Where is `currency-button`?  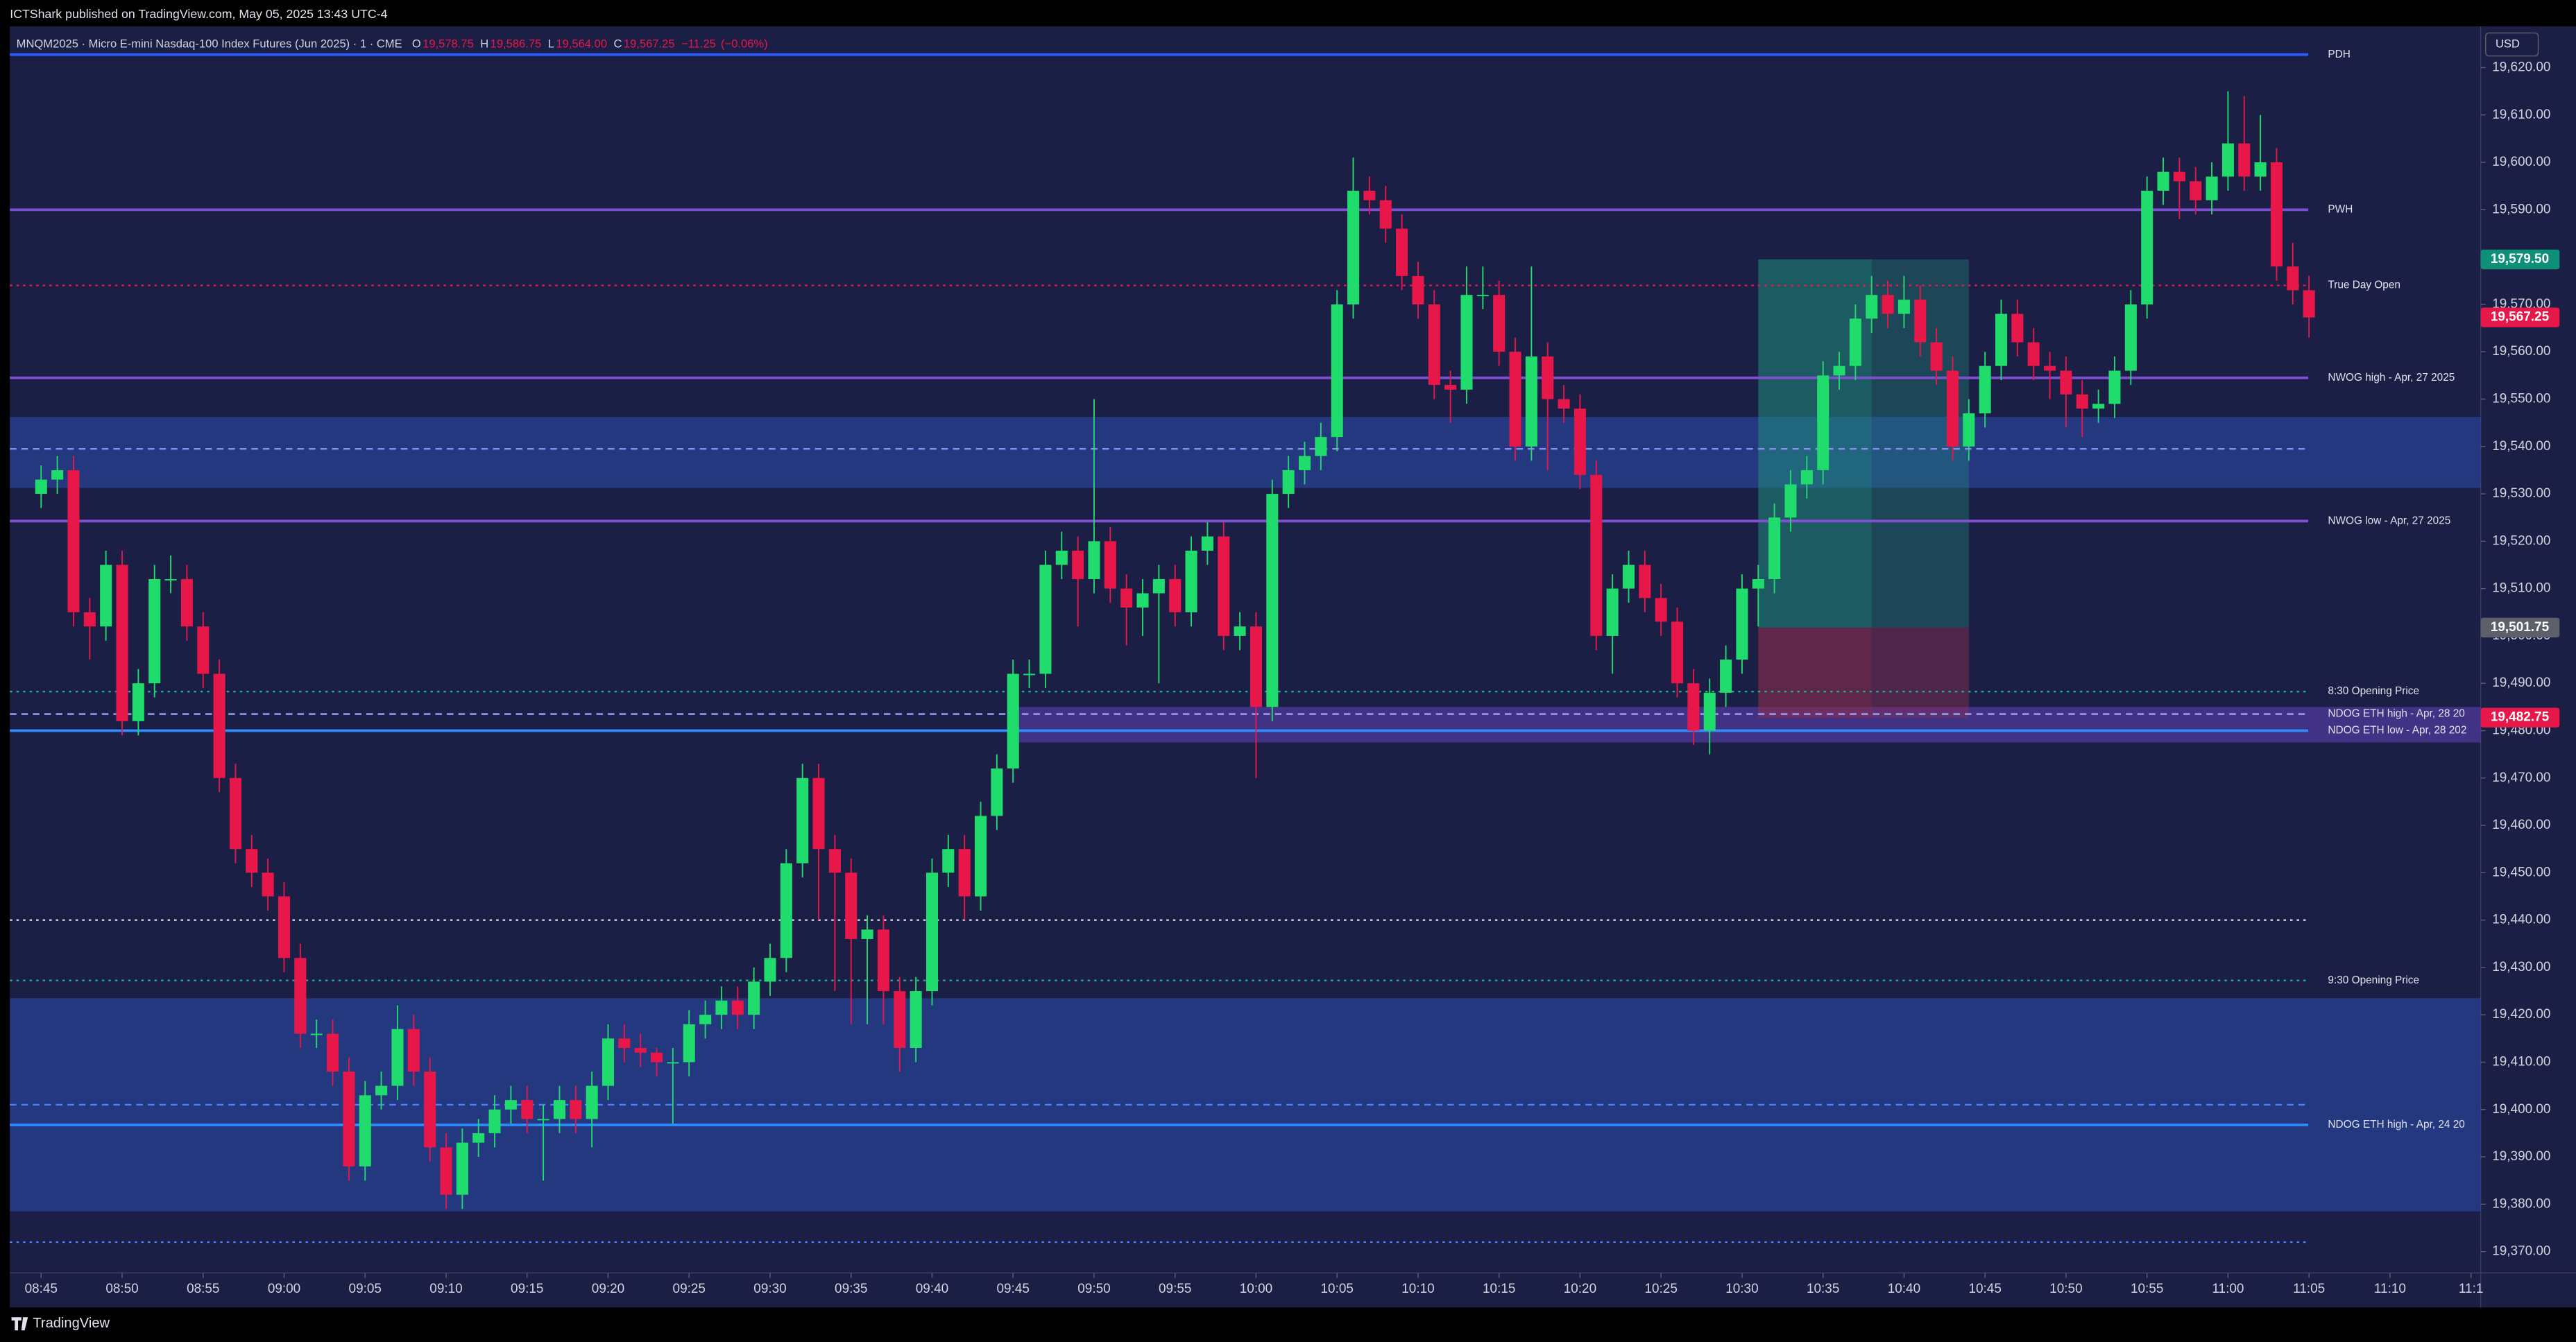 currency-button is located at coordinates (2512, 44).